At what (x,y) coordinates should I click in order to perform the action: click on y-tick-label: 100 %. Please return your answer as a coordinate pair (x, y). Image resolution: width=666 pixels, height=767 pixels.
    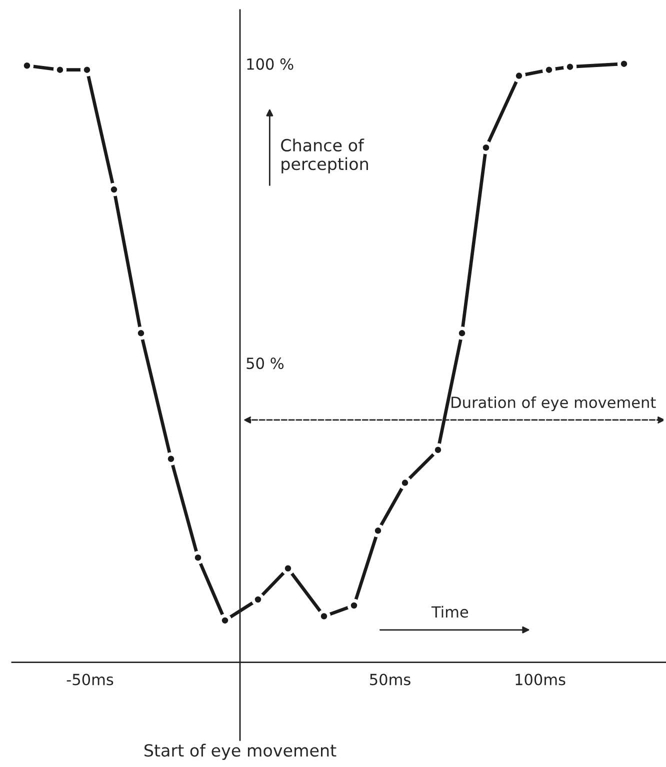
    Looking at the image, I should click on (270, 64).